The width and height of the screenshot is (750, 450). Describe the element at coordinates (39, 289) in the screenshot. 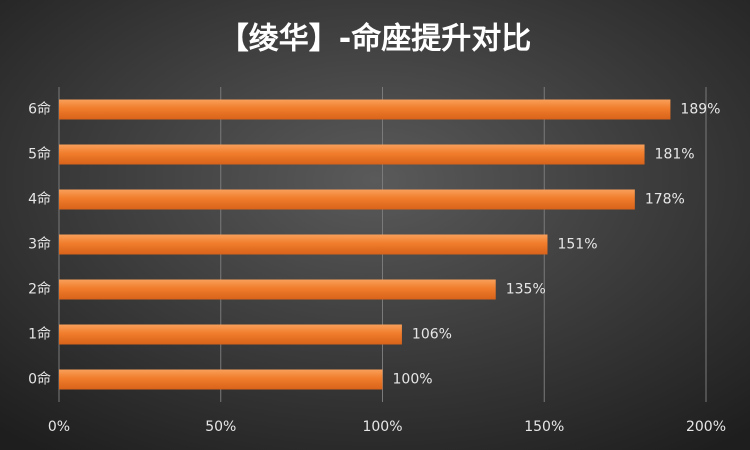

I see `y-tick-label: 2命` at that location.